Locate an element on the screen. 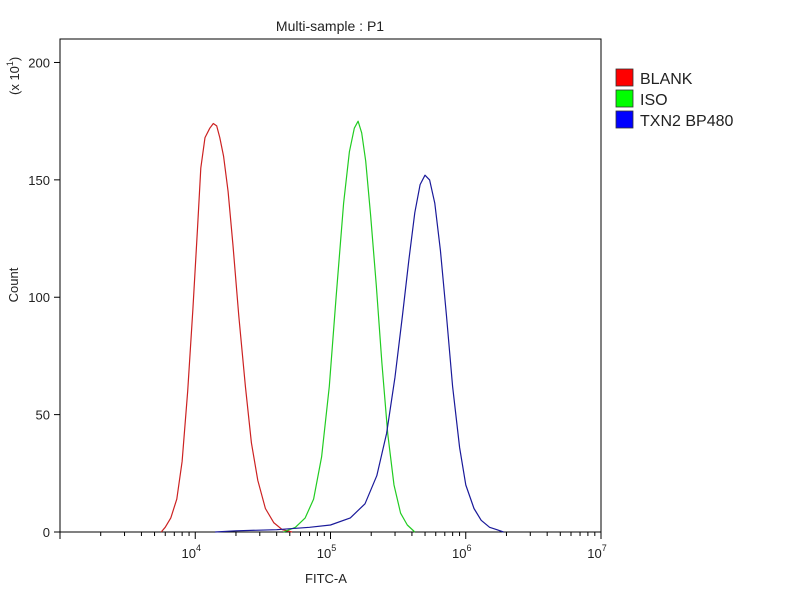  y-multiplier-label: (x 10 is located at coordinates (14, 80).